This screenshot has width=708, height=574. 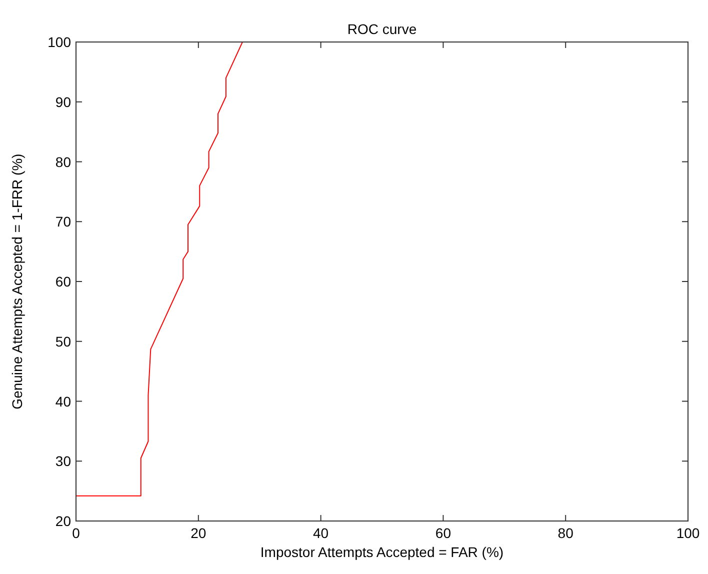 I want to click on y-tick-label: 100, so click(x=60, y=42).